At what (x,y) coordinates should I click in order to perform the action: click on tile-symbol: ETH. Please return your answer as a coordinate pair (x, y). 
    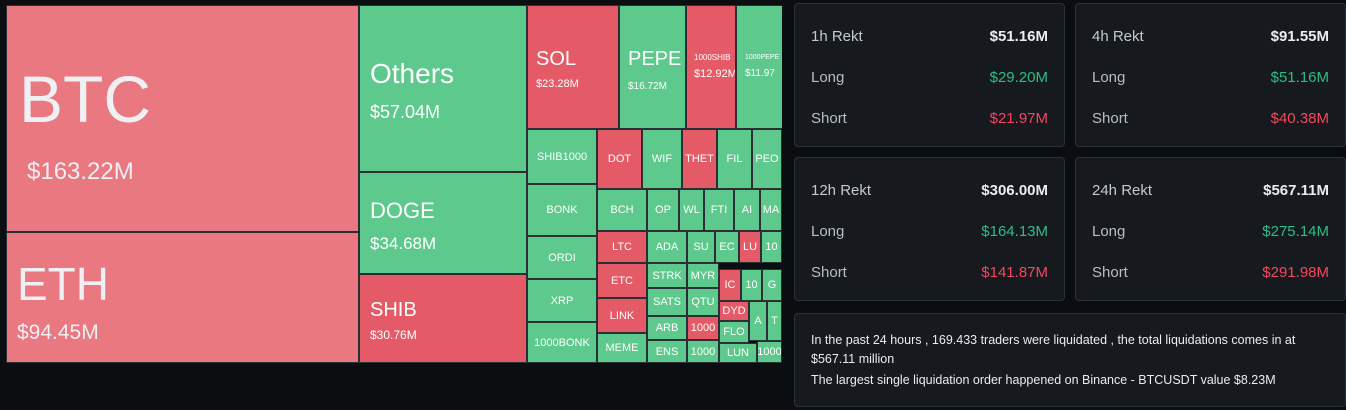
    Looking at the image, I should click on (63, 284).